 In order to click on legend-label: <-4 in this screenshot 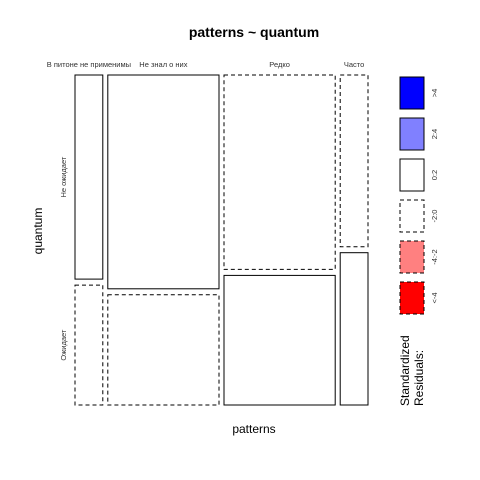, I will do `click(434, 297)`.